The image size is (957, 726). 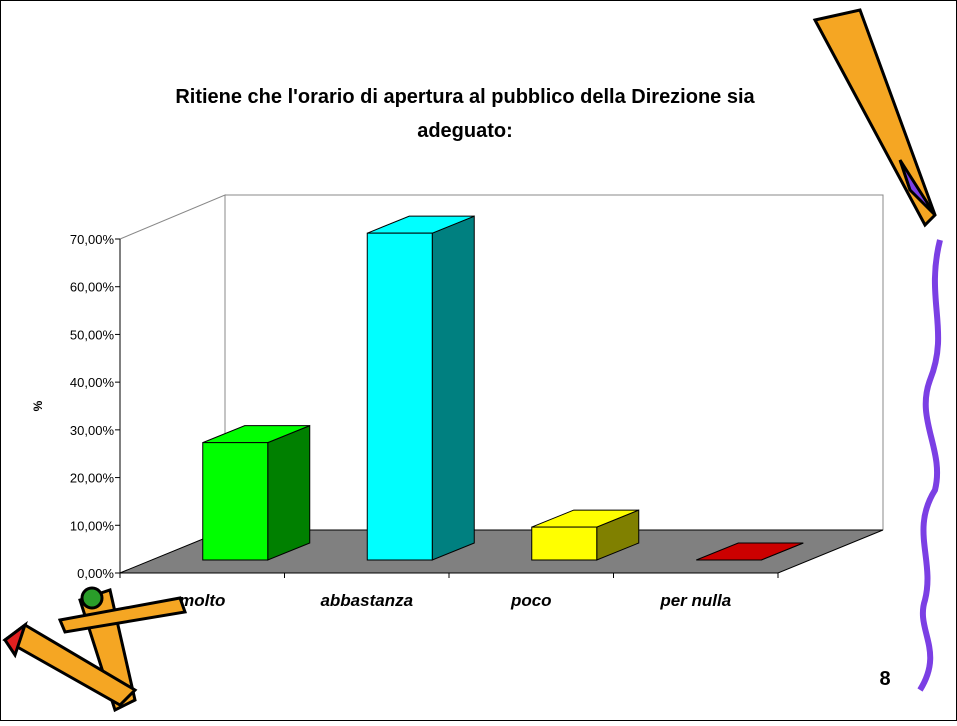 I want to click on y-tick-label: 10,00%, so click(x=92, y=525).